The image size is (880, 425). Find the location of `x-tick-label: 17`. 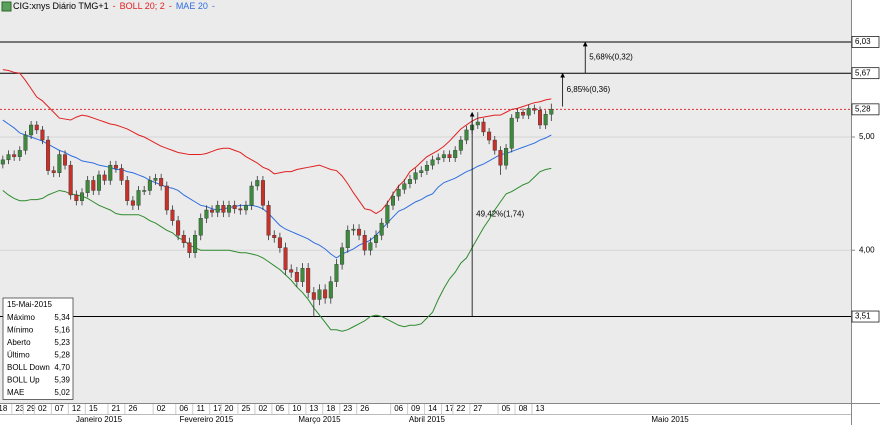

x-tick-label: 17 is located at coordinates (449, 408).